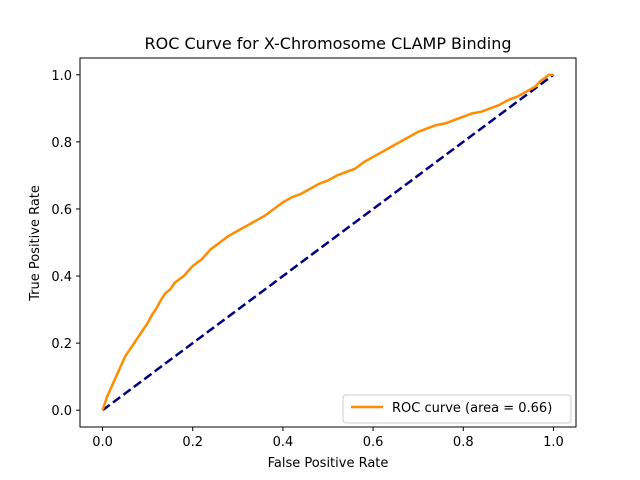  What do you see at coordinates (61, 277) in the screenshot?
I see `y-tick-label: 0.4` at bounding box center [61, 277].